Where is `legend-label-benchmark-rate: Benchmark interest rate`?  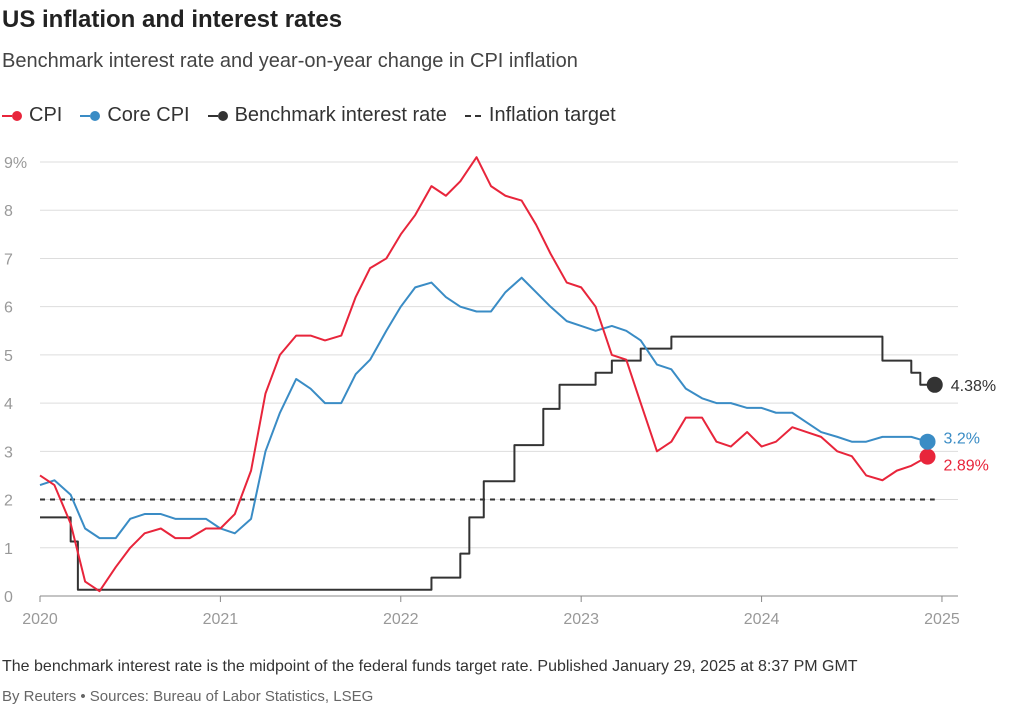 legend-label-benchmark-rate: Benchmark interest rate is located at coordinates (340, 115).